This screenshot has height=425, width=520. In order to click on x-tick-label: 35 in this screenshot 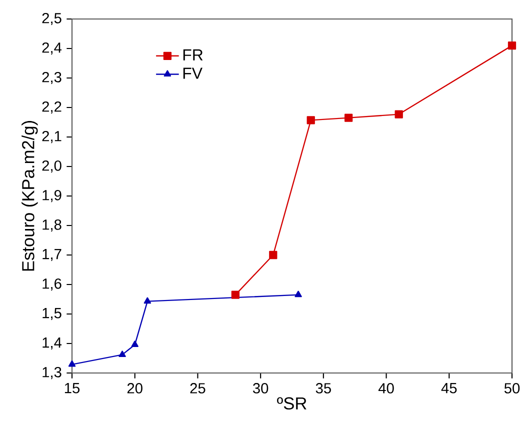, I will do `click(323, 388)`.